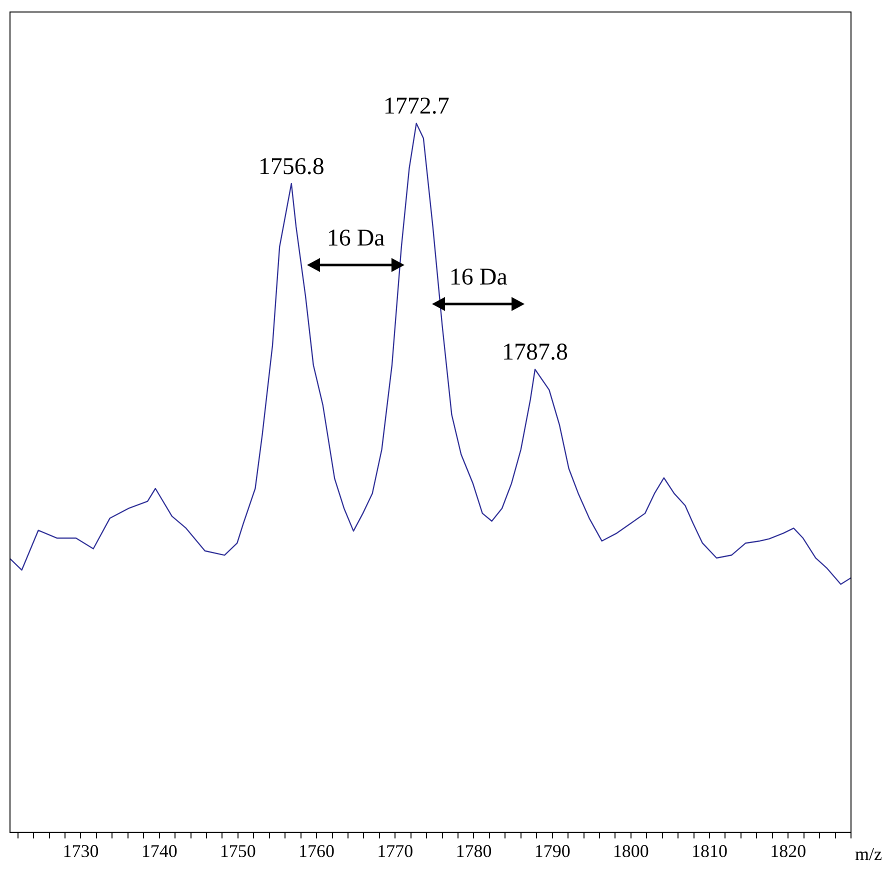 This screenshot has width=891, height=880. I want to click on x-tick-label: 1770, so click(395, 850).